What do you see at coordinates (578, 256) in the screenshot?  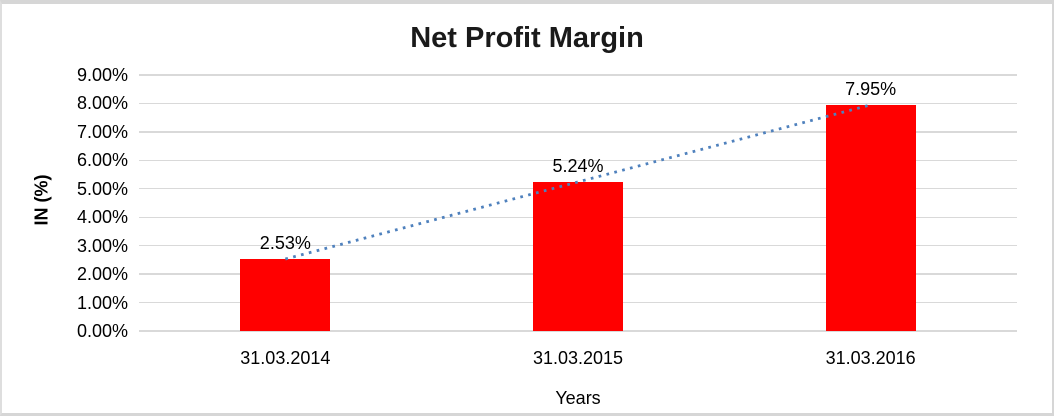 I see `bar-31.03.2015` at bounding box center [578, 256].